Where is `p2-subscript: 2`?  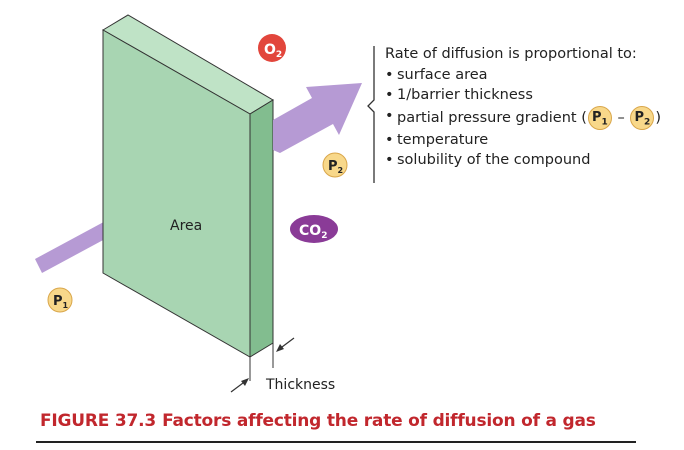 p2-subscript: 2 is located at coordinates (341, 170).